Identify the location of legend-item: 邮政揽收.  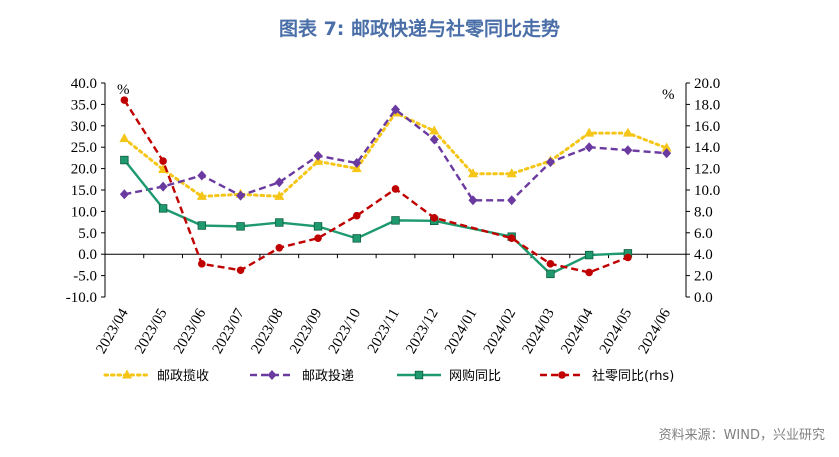
(156, 376).